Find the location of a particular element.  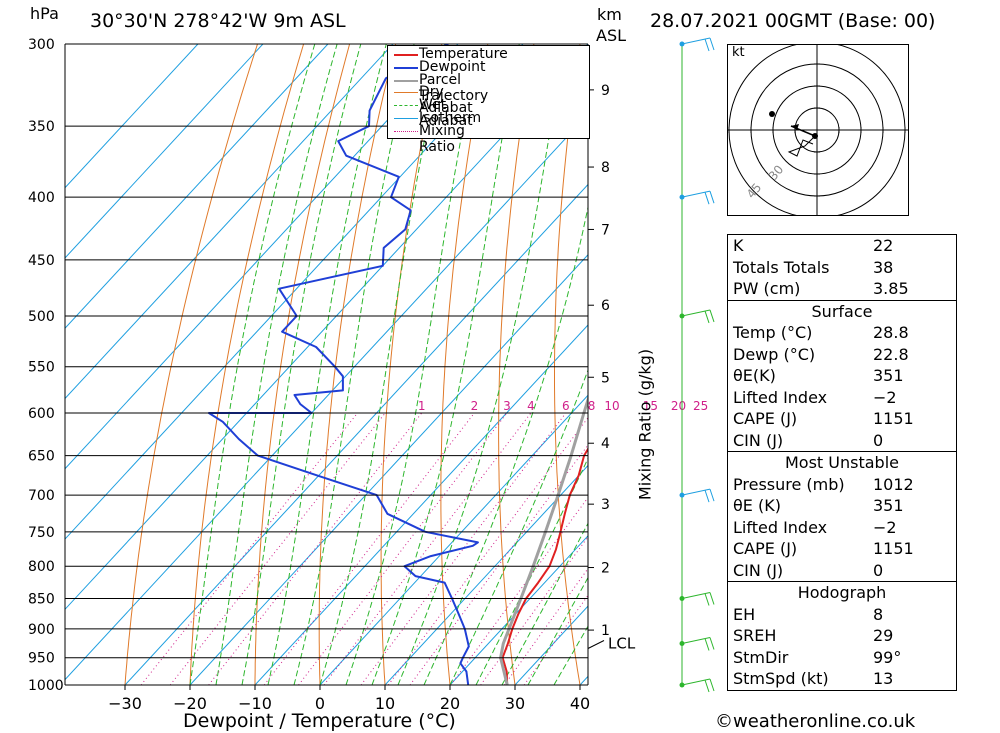

pressure-tick-label: 500 is located at coordinates (41, 317).